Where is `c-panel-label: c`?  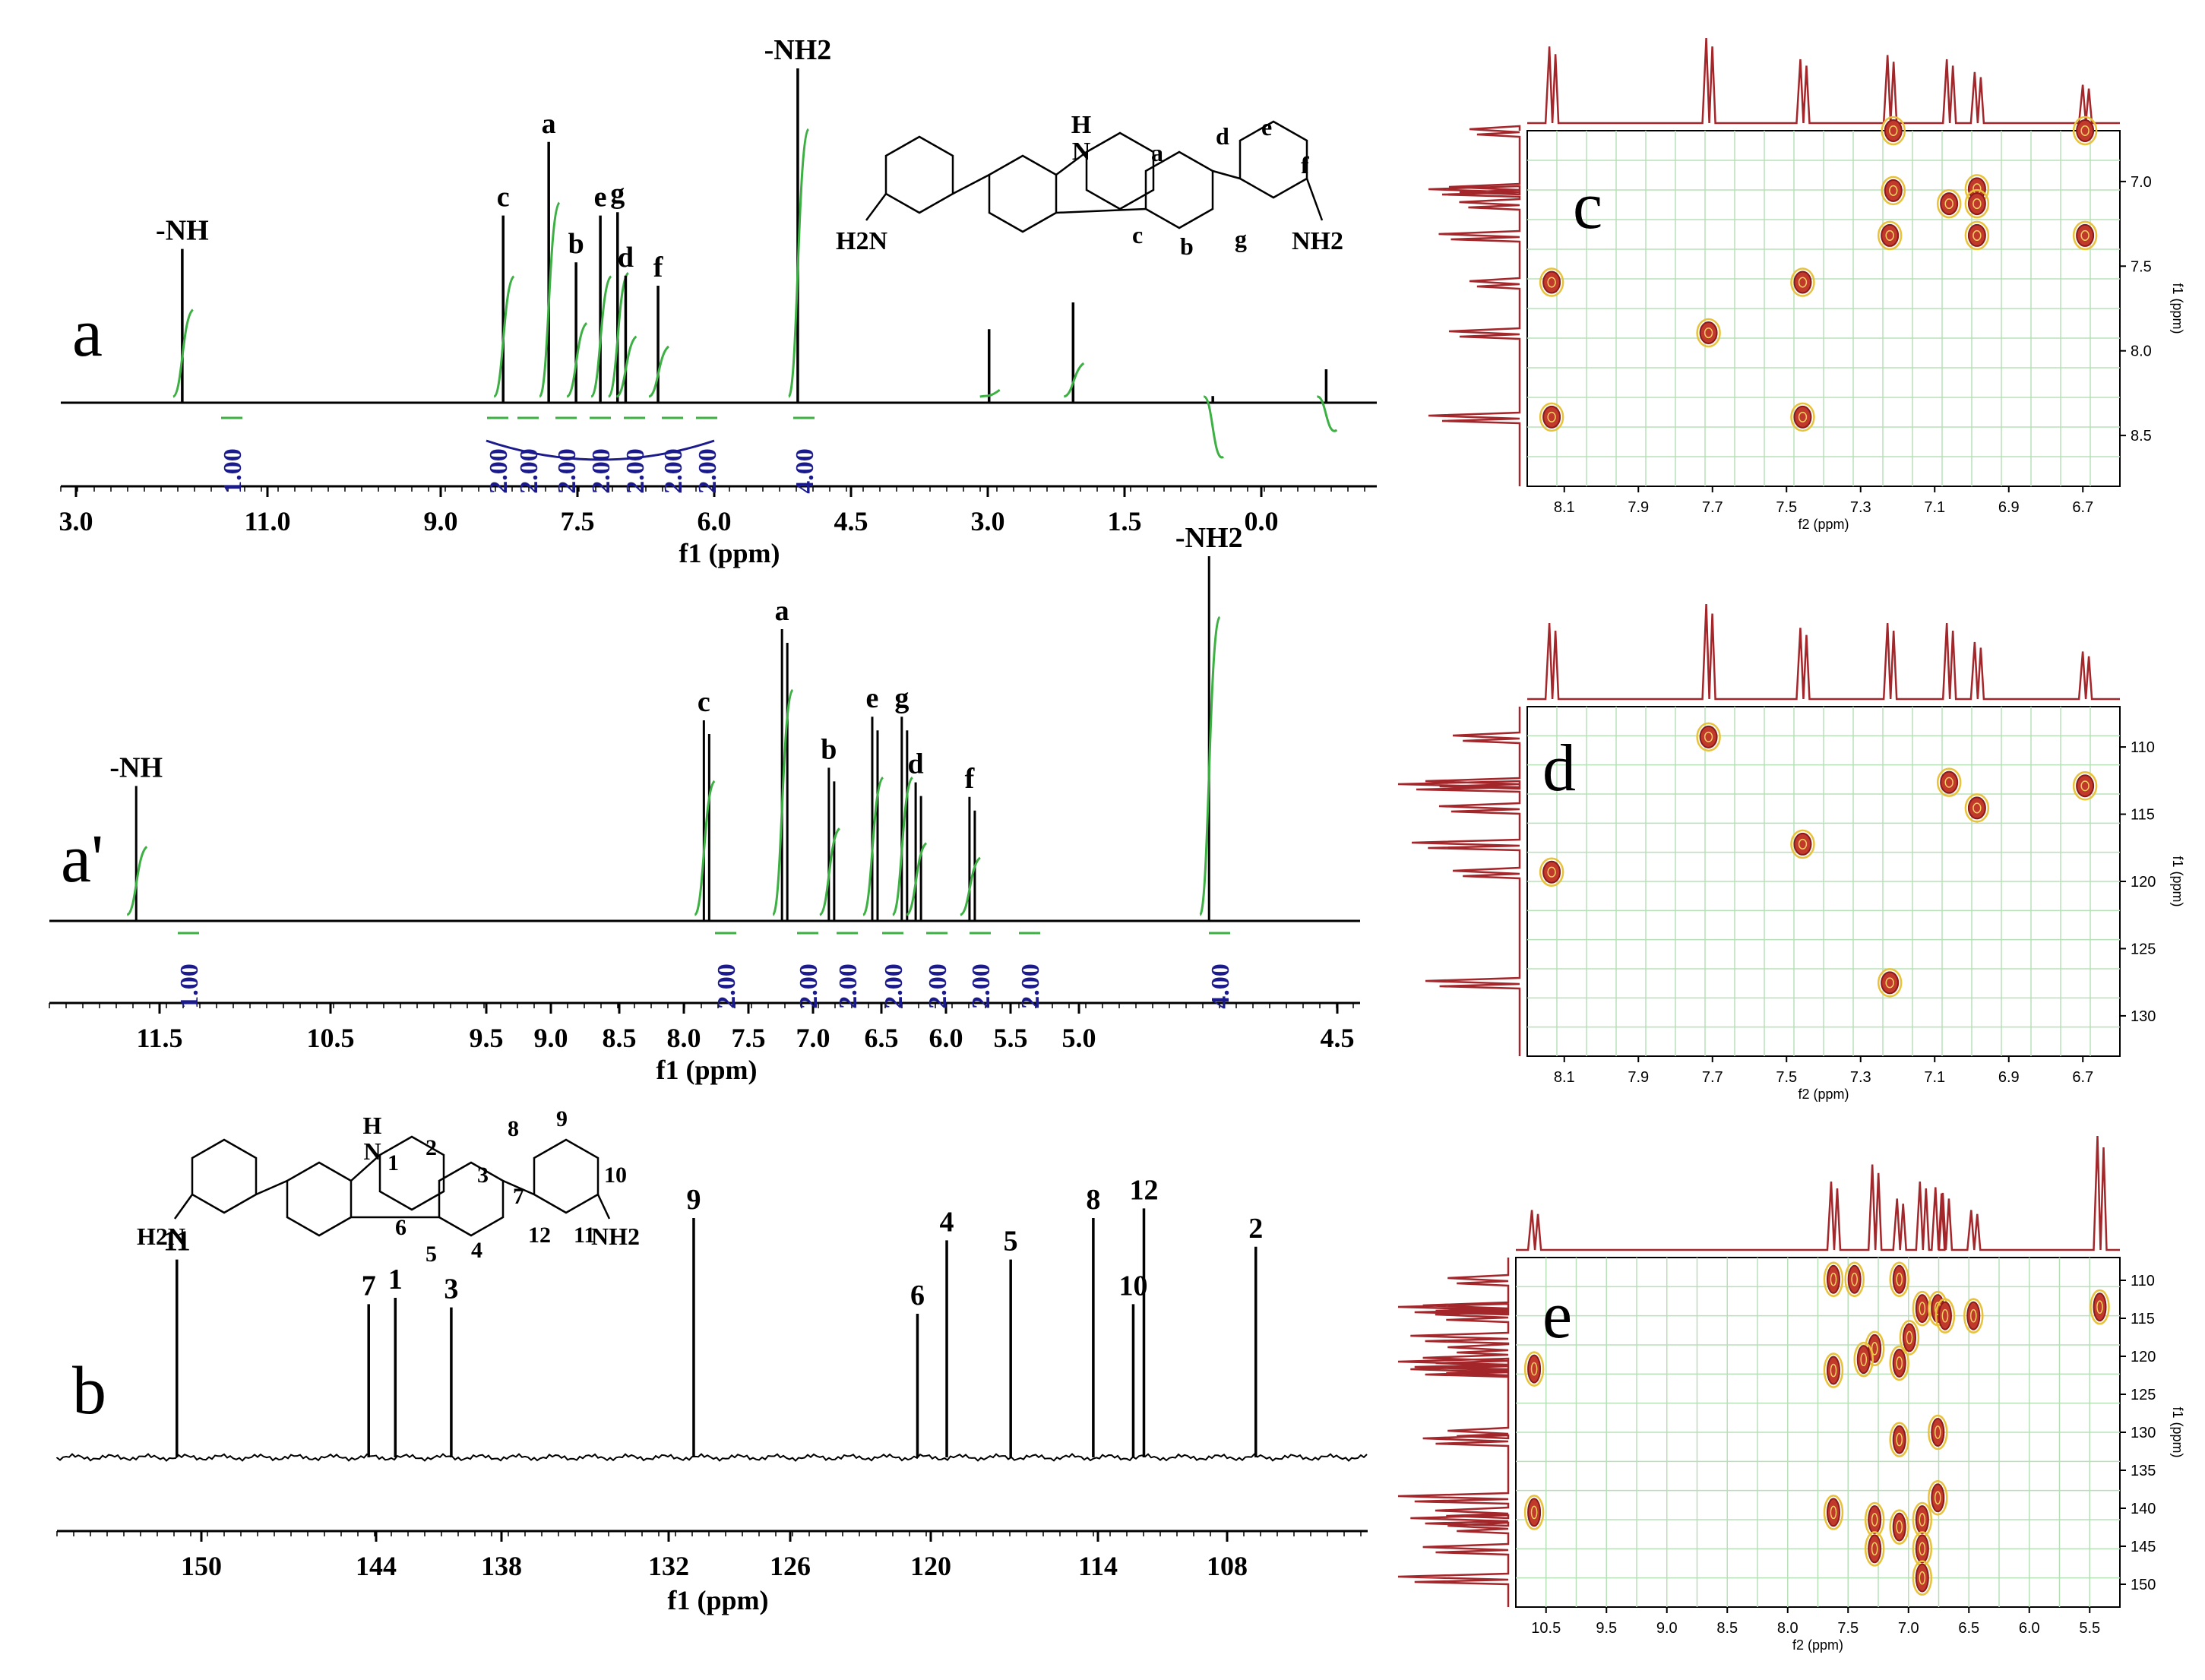
c-panel-label: c is located at coordinates (1587, 206).